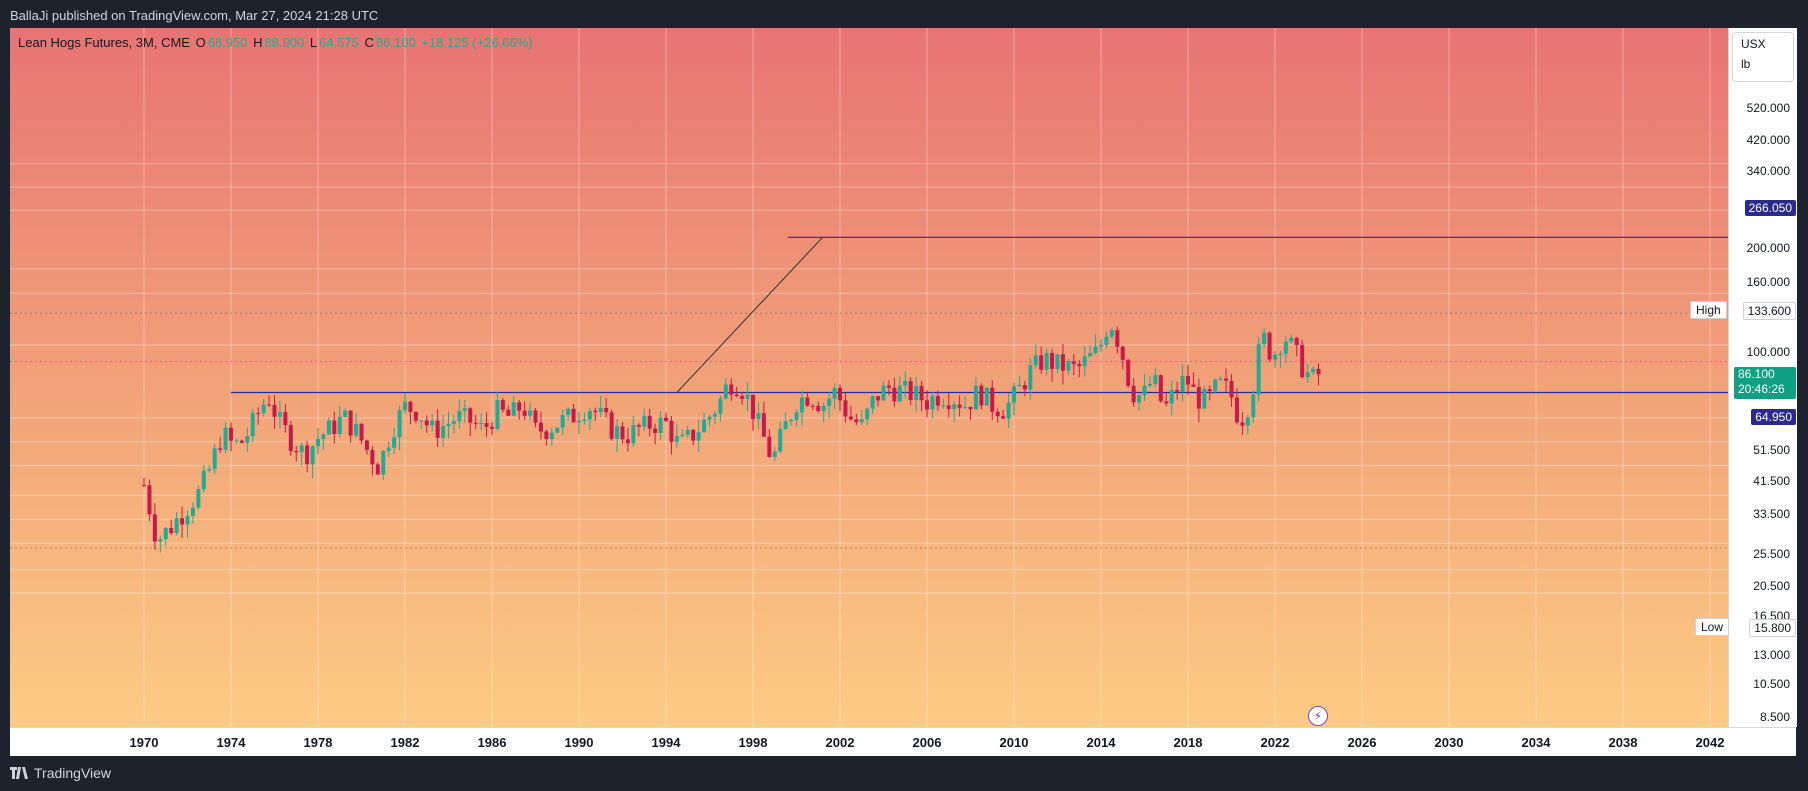  What do you see at coordinates (201, 42) in the screenshot?
I see `open-label: O` at bounding box center [201, 42].